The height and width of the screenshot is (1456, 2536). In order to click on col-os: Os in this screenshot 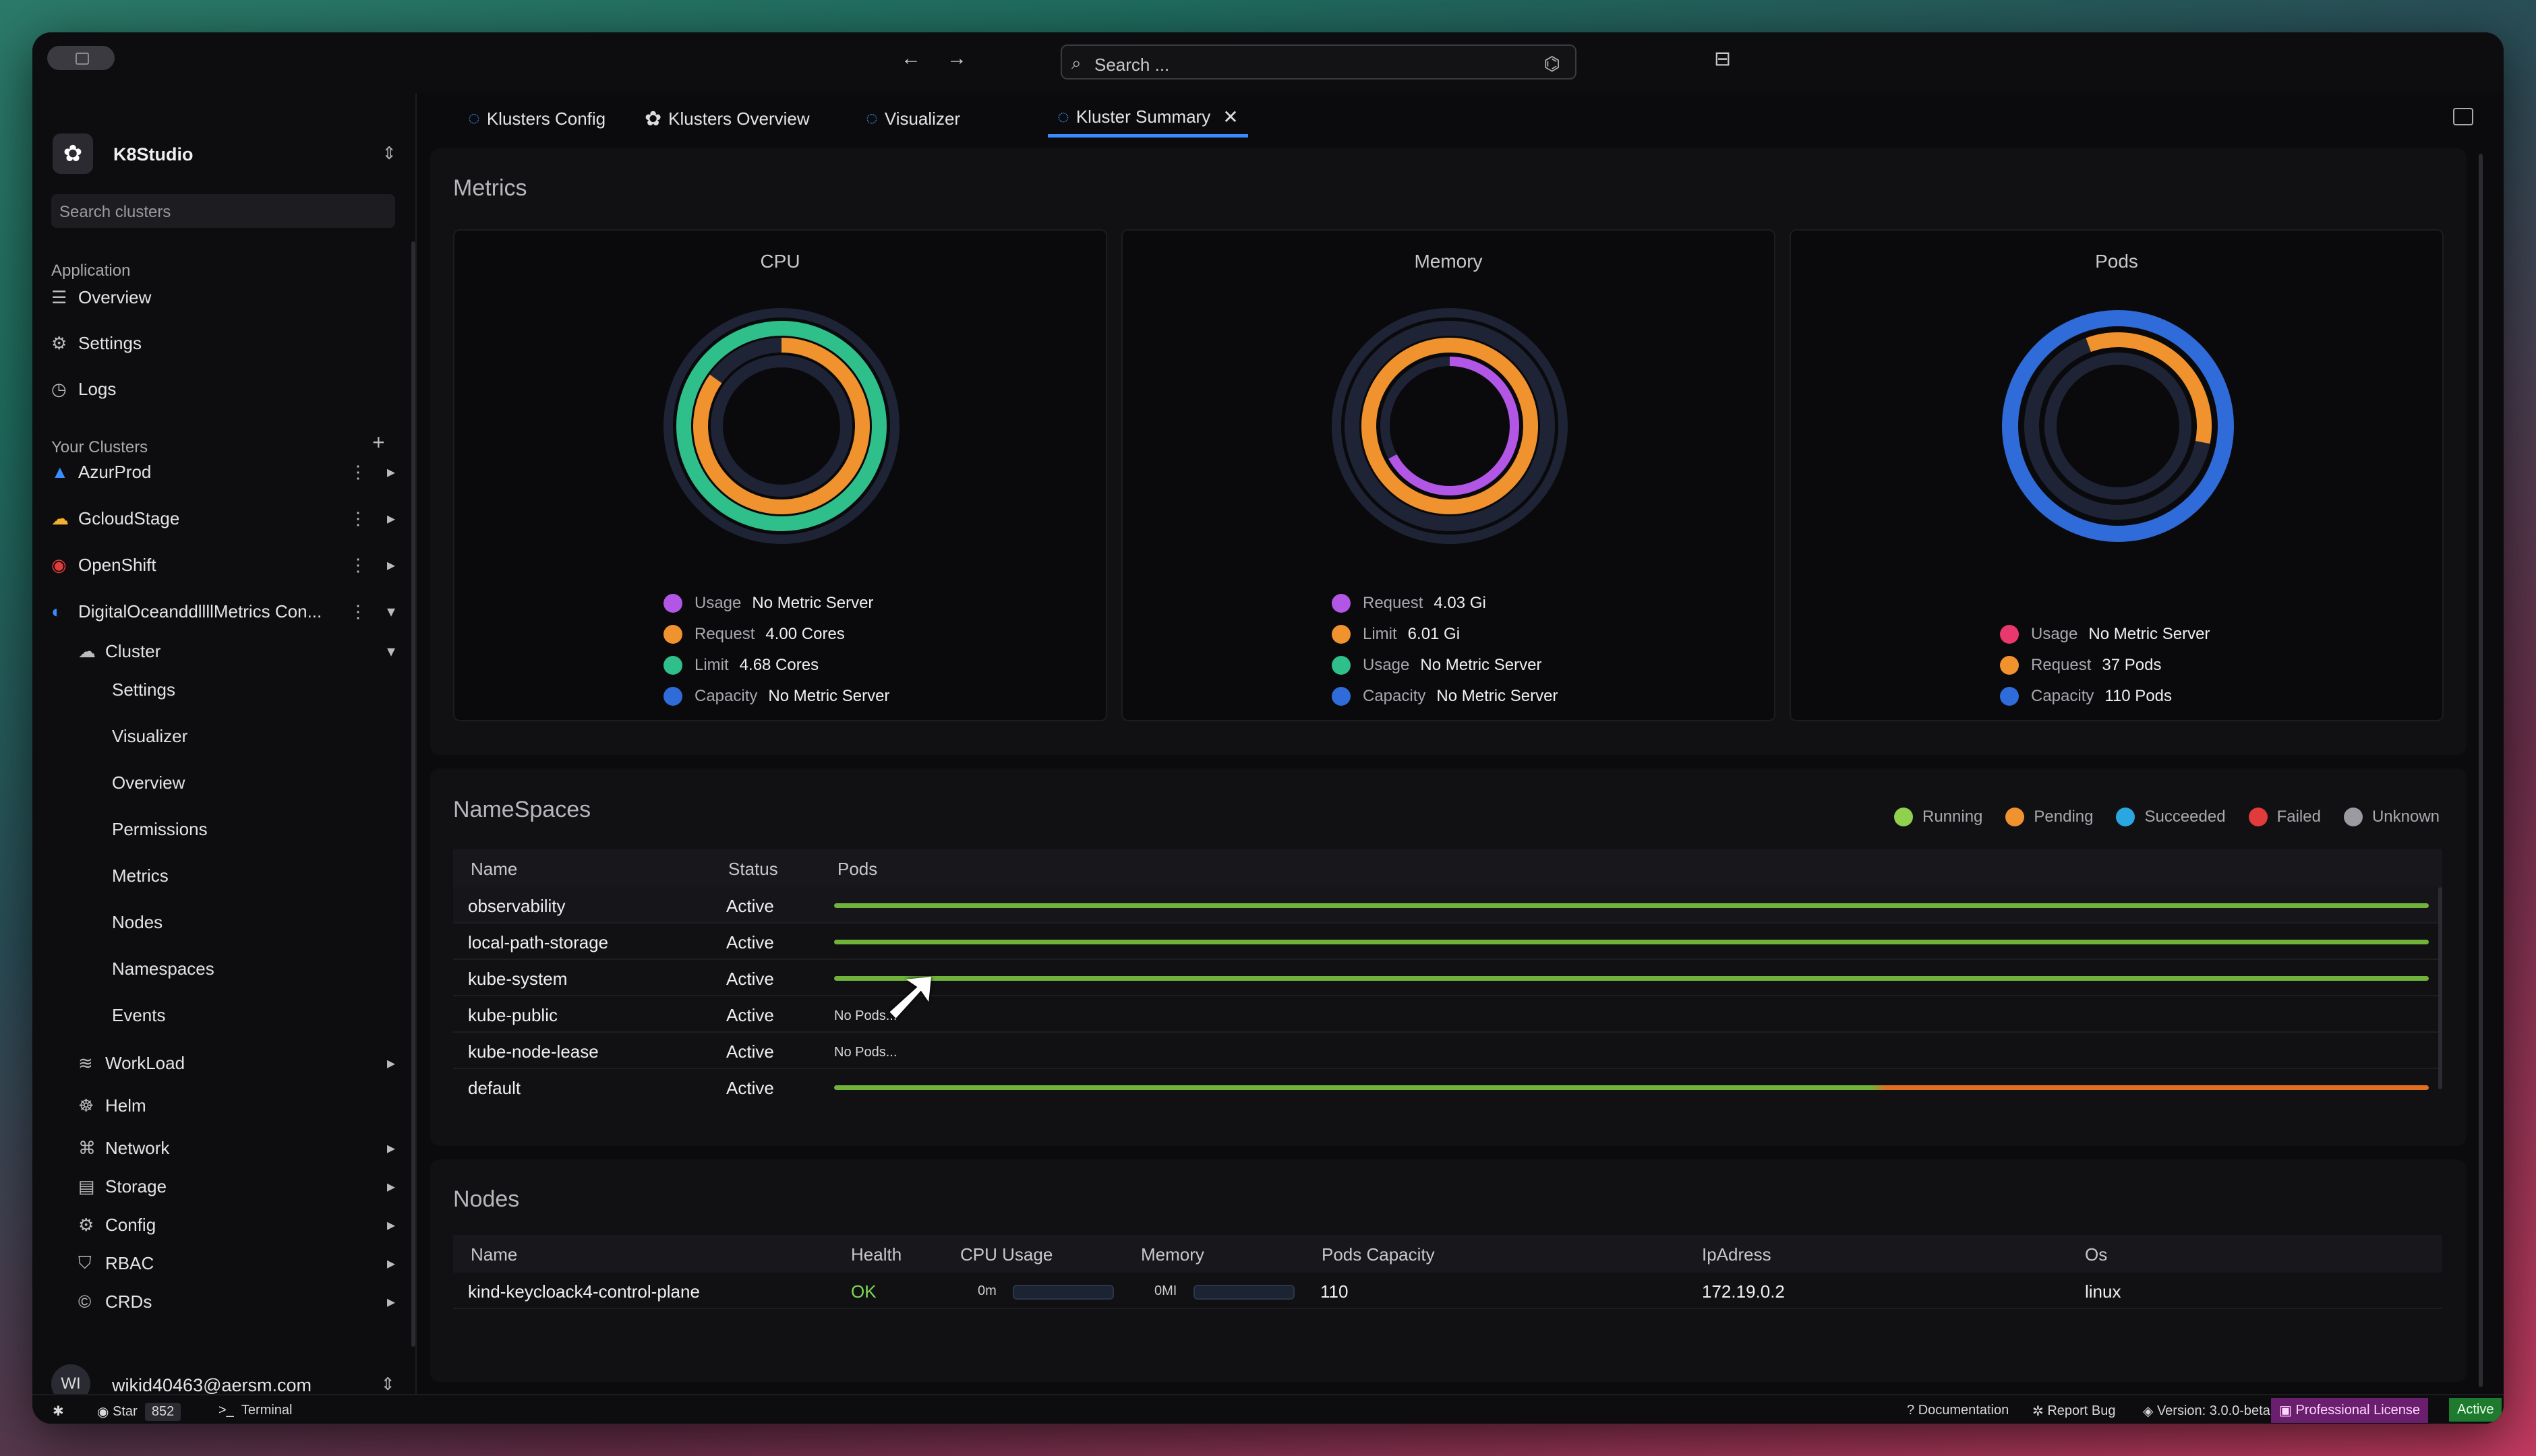, I will do `click(2096, 1254)`.